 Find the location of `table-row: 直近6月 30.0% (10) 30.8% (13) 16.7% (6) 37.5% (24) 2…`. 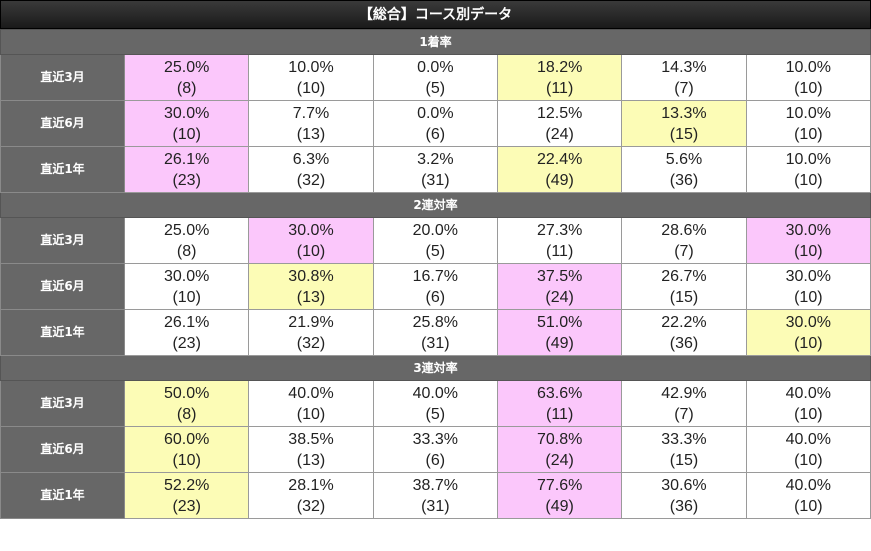

table-row: 直近6月 30.0% (10) 30.8% (13) 16.7% (6) 37.5% (24) 2… is located at coordinates (435, 286).